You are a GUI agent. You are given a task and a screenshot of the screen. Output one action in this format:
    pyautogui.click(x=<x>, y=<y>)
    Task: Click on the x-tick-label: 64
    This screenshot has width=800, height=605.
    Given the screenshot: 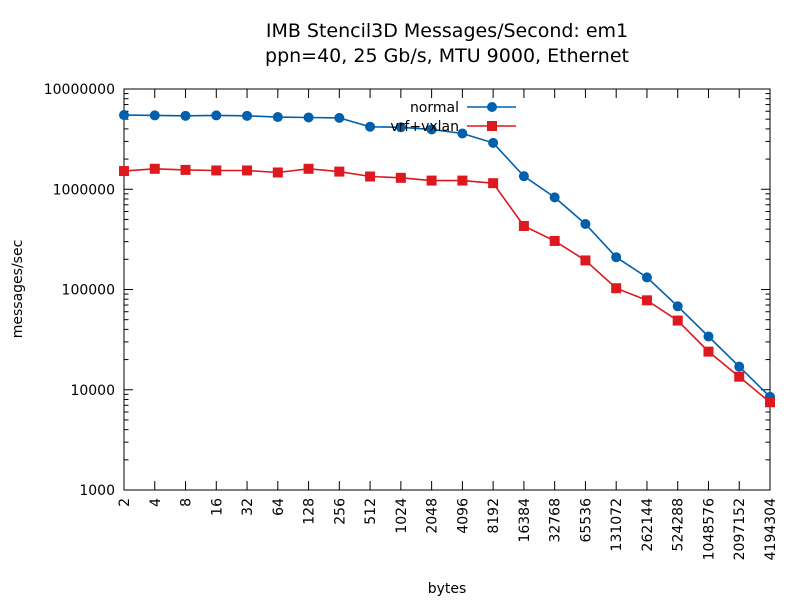 What is the action you would take?
    pyautogui.click(x=279, y=507)
    